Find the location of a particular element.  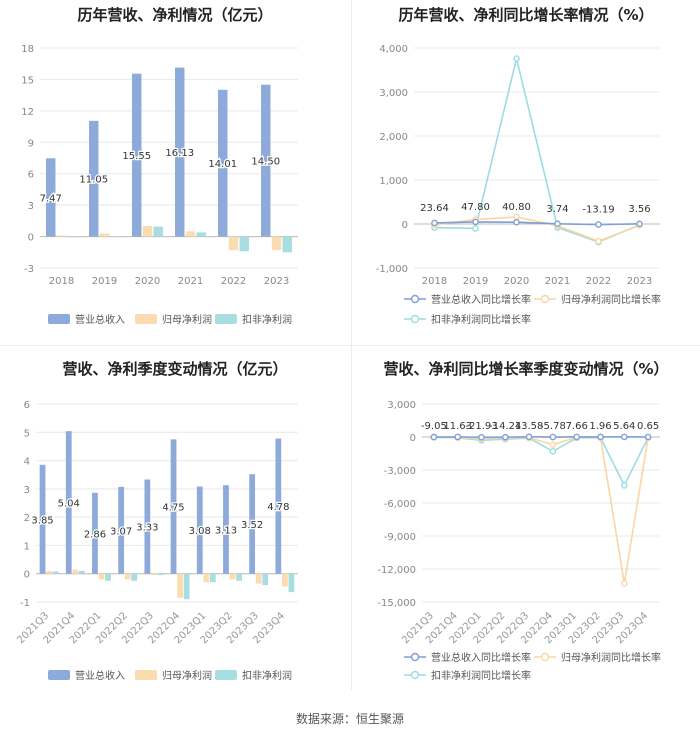

chart-title: 营收、净利季度变动情况（亿元） is located at coordinates (175, 369).